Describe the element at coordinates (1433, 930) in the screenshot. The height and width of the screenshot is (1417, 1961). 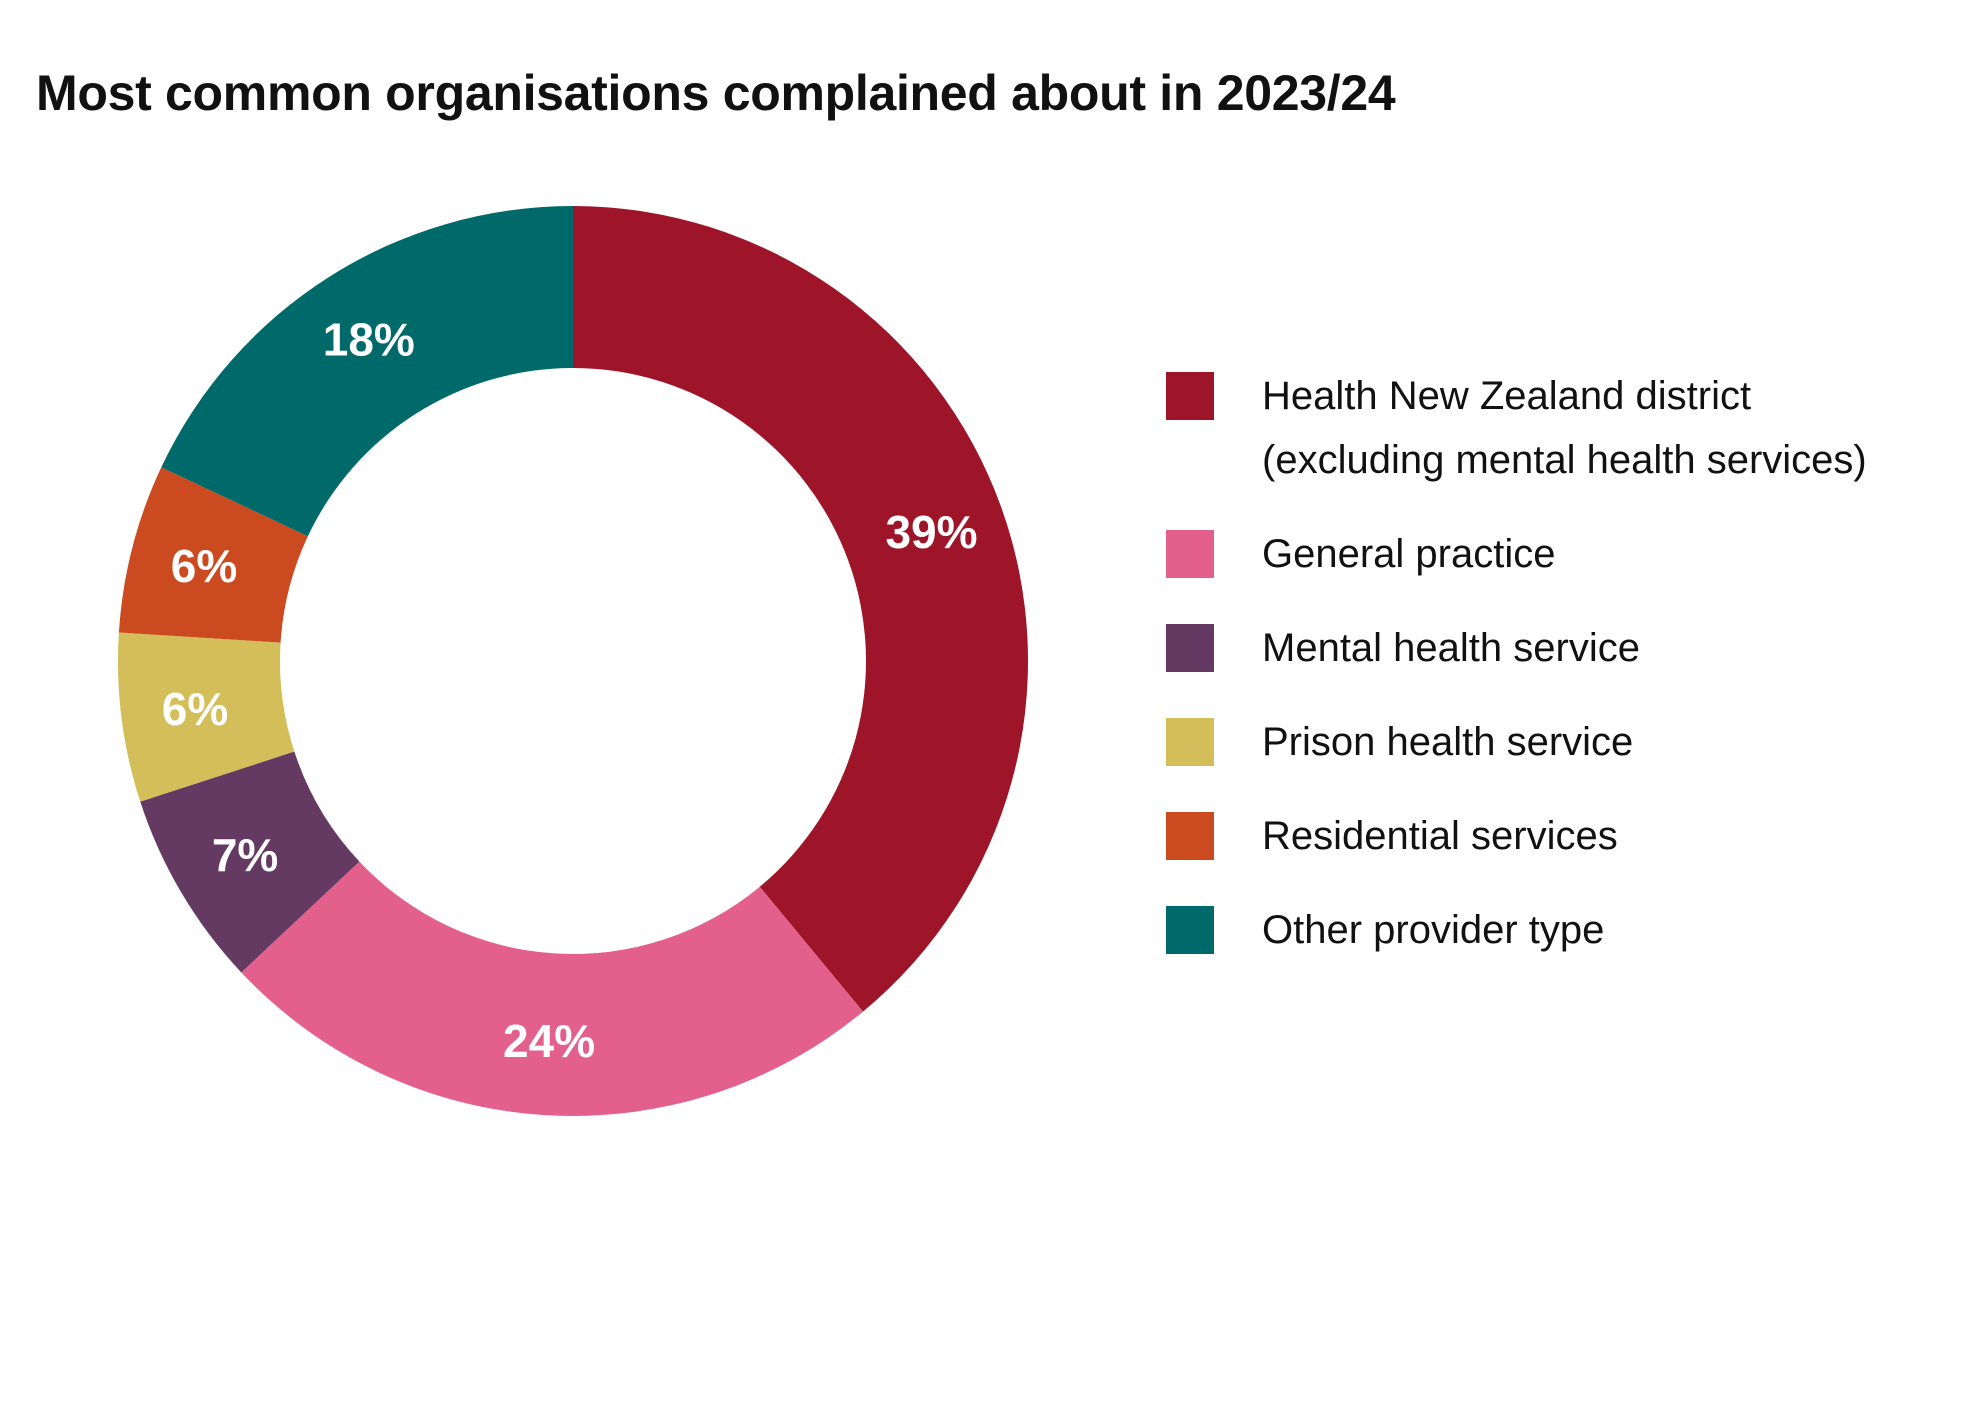
I see `legend-label: Other provider type` at that location.